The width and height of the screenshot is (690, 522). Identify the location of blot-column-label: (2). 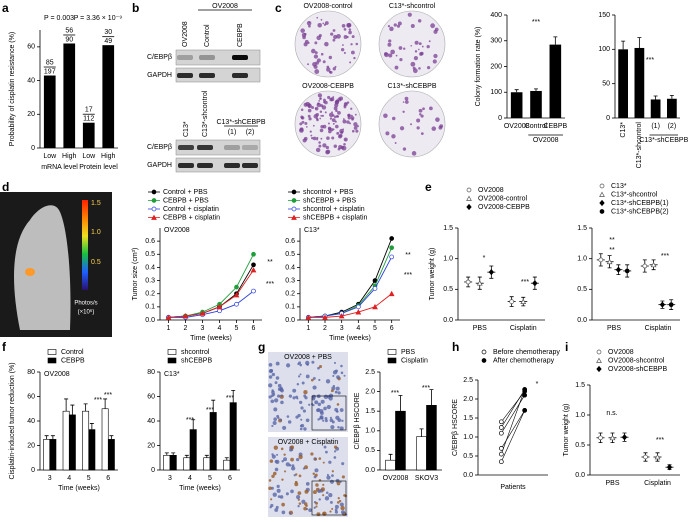
(250, 132).